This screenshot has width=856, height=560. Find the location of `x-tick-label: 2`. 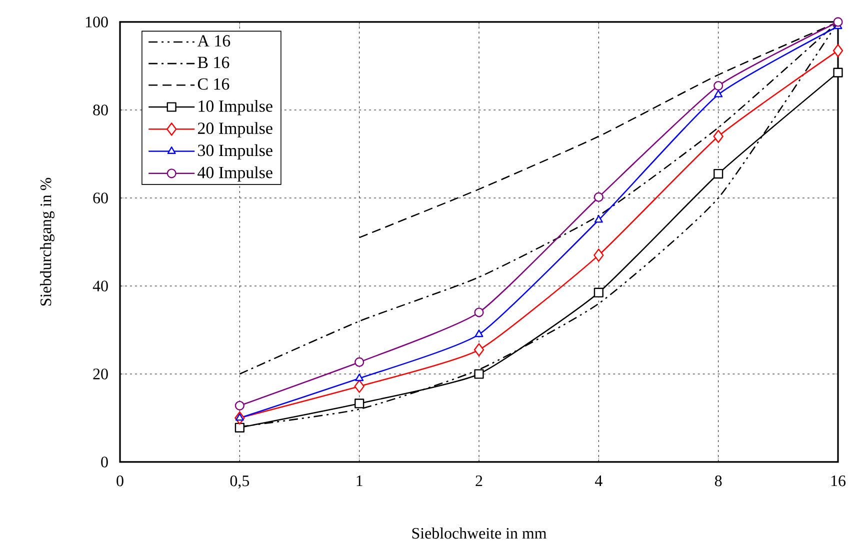

x-tick-label: 2 is located at coordinates (479, 481).